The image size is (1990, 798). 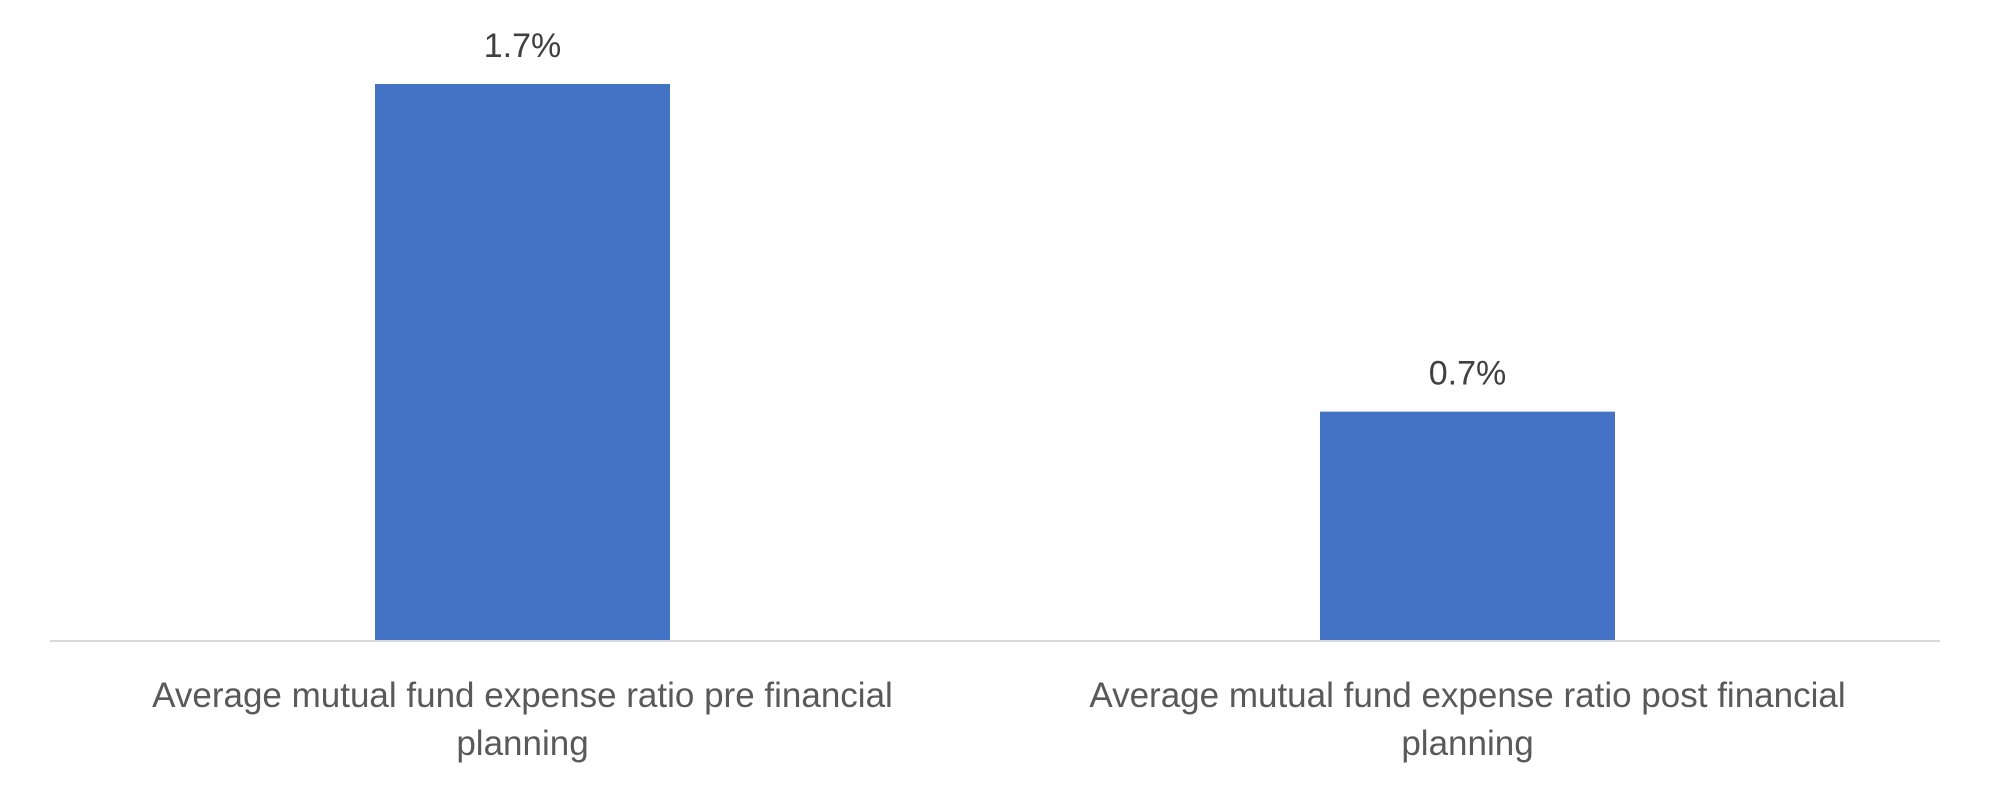 What do you see at coordinates (1468, 374) in the screenshot?
I see `data-label-2: 0.7%` at bounding box center [1468, 374].